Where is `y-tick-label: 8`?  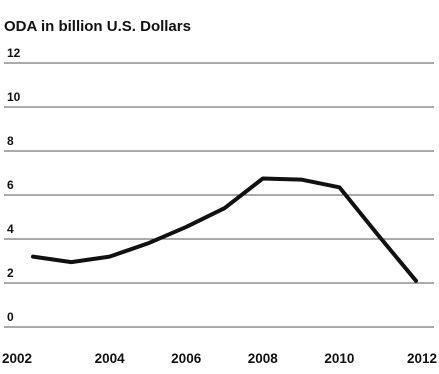 y-tick-label: 8 is located at coordinates (10, 141).